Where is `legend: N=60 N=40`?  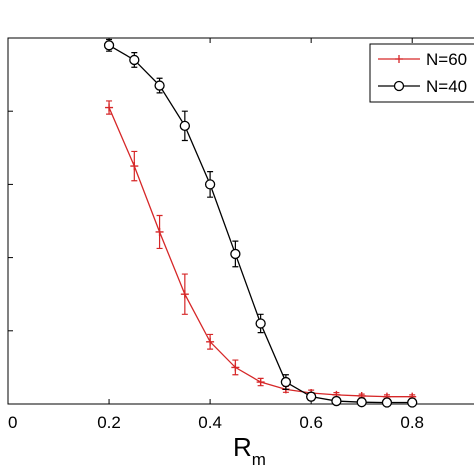 legend: N=60 N=40 is located at coordinates (421, 73).